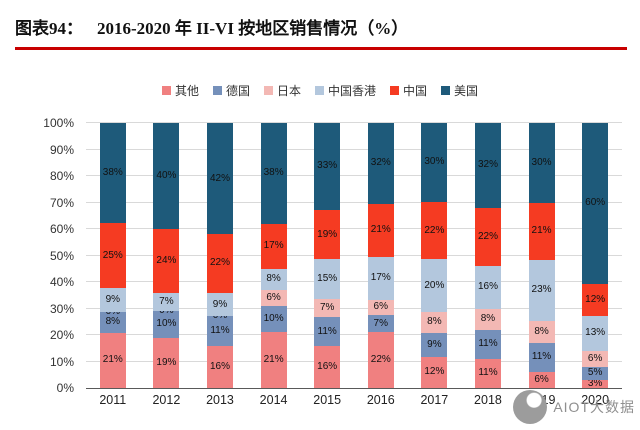  Describe the element at coordinates (273, 255) in the screenshot. I see `bar-stack: 21% 10% 6% 8% 17% 38%` at that location.